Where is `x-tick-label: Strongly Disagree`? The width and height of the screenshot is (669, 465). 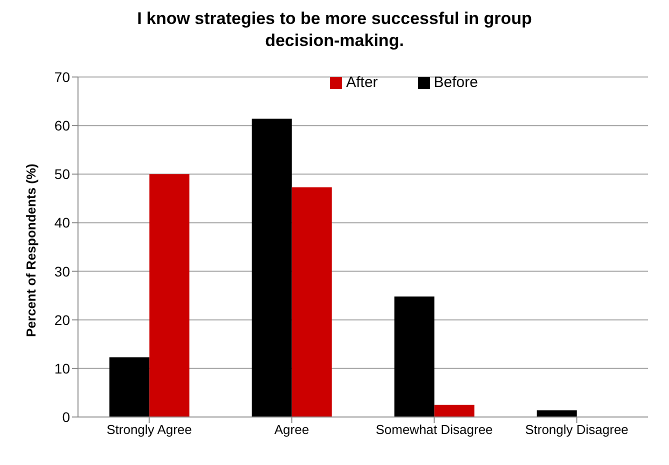
x-tick-label: Strongly Disagree is located at coordinates (576, 430).